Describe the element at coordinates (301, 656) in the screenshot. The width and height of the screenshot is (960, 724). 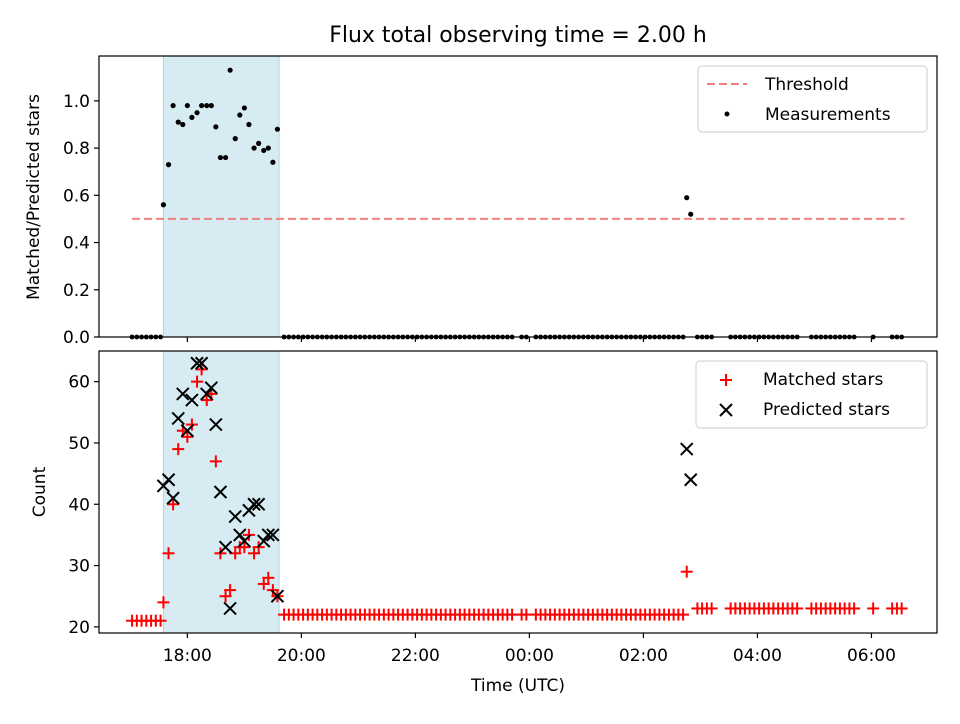
I see `x-tick-label: 20:00` at that location.